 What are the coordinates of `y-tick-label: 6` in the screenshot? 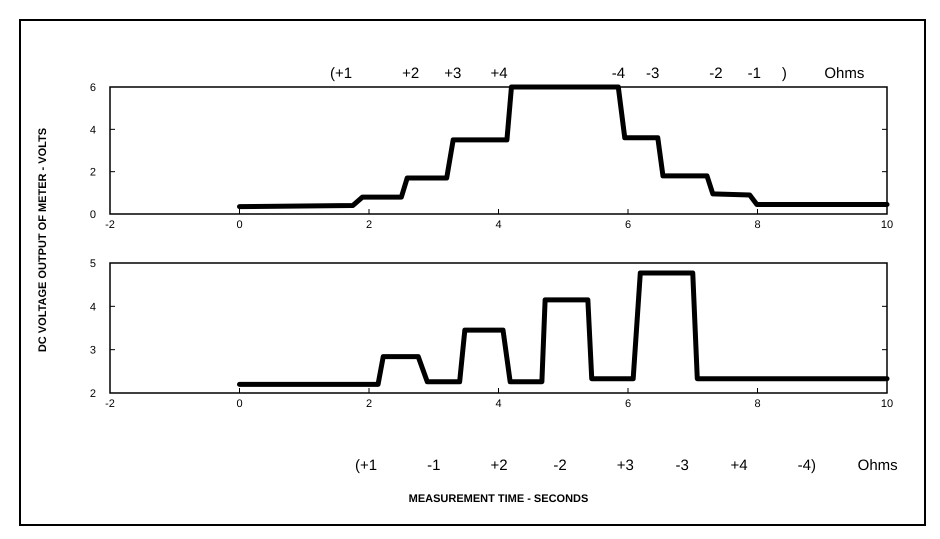 It's located at (93, 88).